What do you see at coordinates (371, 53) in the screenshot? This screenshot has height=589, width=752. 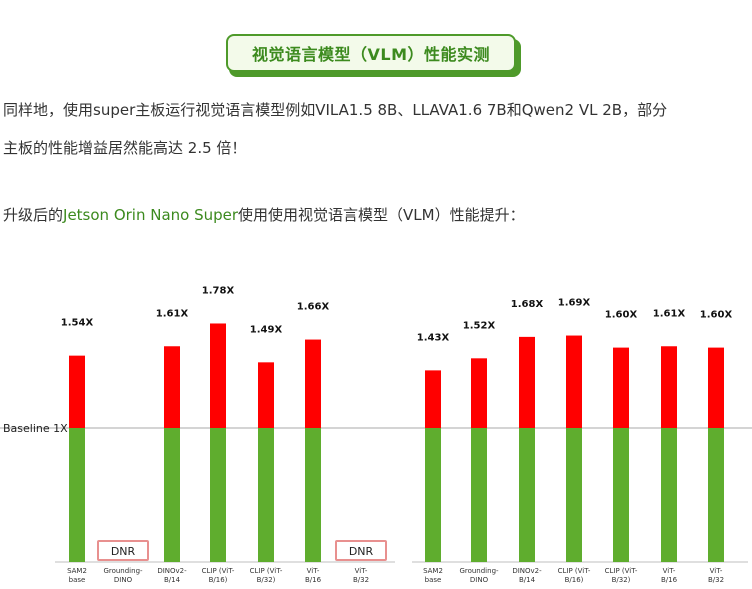 I see `section-heading: 视觉语言模型（VLM）性能实测` at bounding box center [371, 53].